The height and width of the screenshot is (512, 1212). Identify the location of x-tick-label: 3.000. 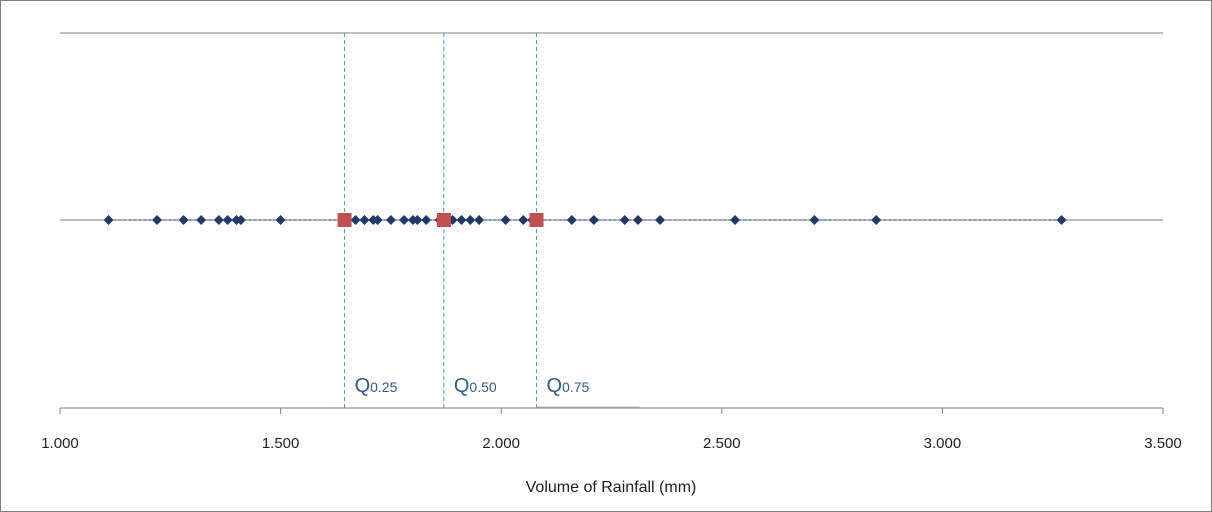
(943, 443).